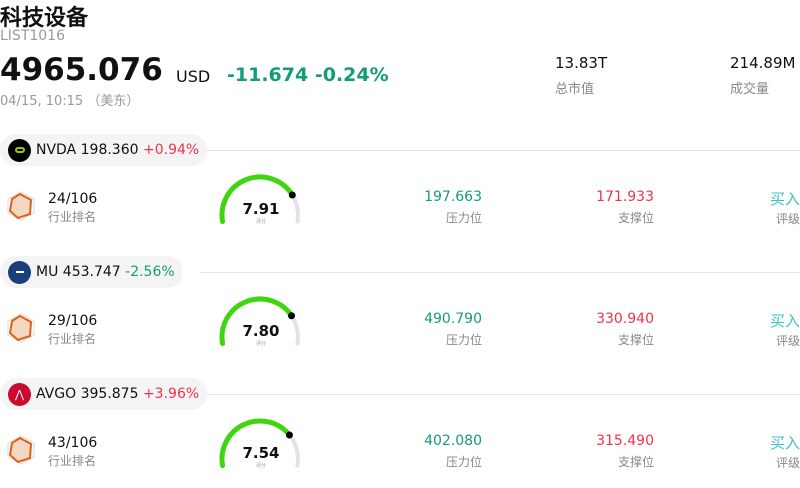  I want to click on support-value: 315.490, so click(625, 441).